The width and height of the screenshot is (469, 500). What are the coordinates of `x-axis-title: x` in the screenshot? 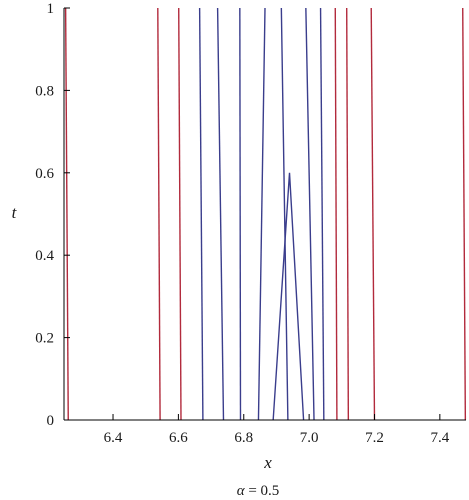 It's located at (267, 462).